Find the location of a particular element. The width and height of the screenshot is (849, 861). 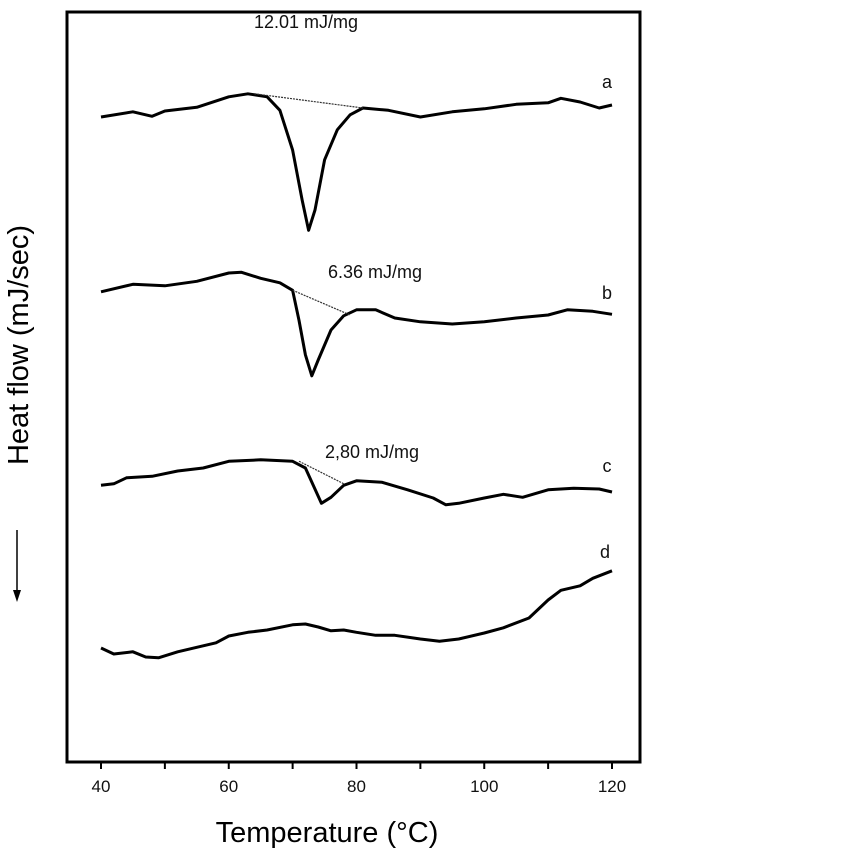

baseline-a is located at coordinates (308, 101).